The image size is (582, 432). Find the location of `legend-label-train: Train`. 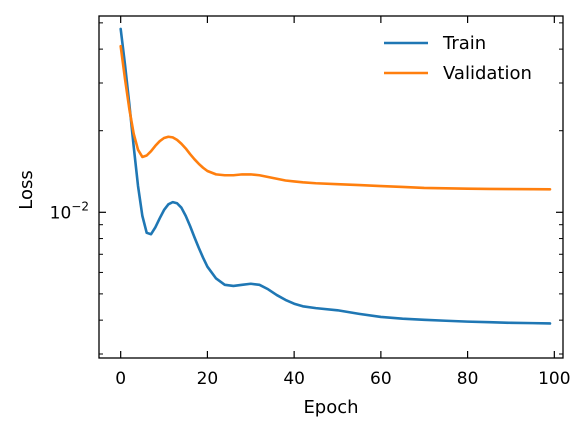

legend-label-train: Train is located at coordinates (464, 43).